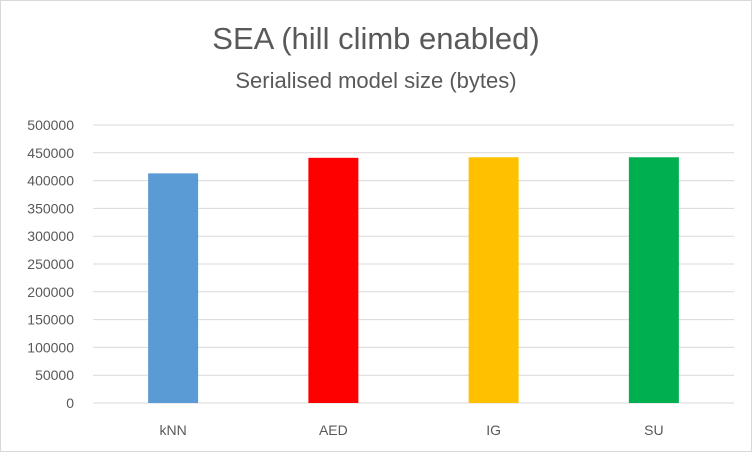 The height and width of the screenshot is (453, 752). I want to click on y-tick-label: 0, so click(70, 403).